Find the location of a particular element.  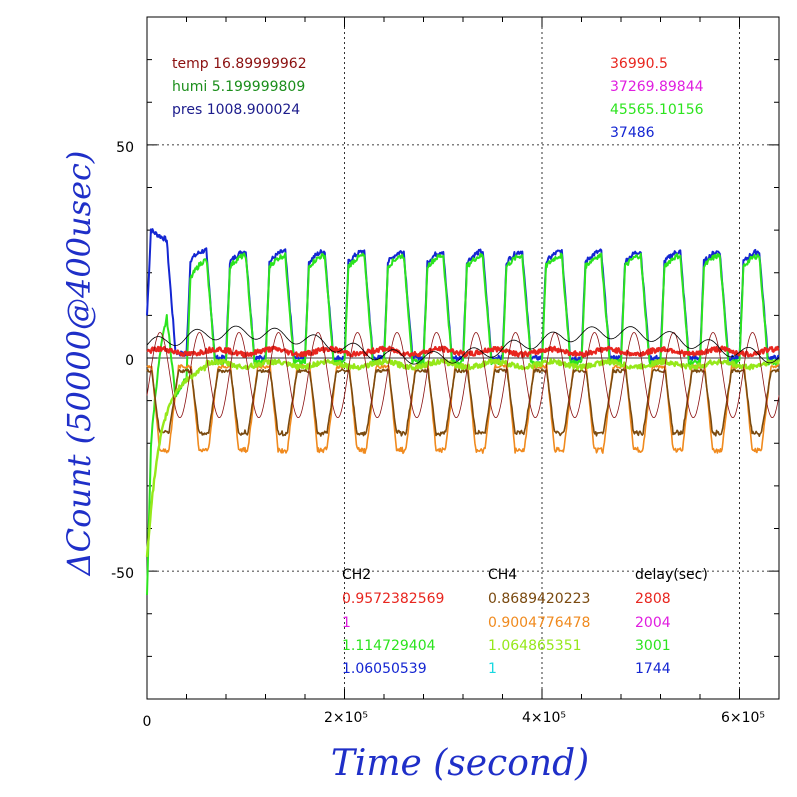

x-tick-labels: 0 2×10⁵ 4×10⁵ 6×10⁵ is located at coordinates (454, 720).